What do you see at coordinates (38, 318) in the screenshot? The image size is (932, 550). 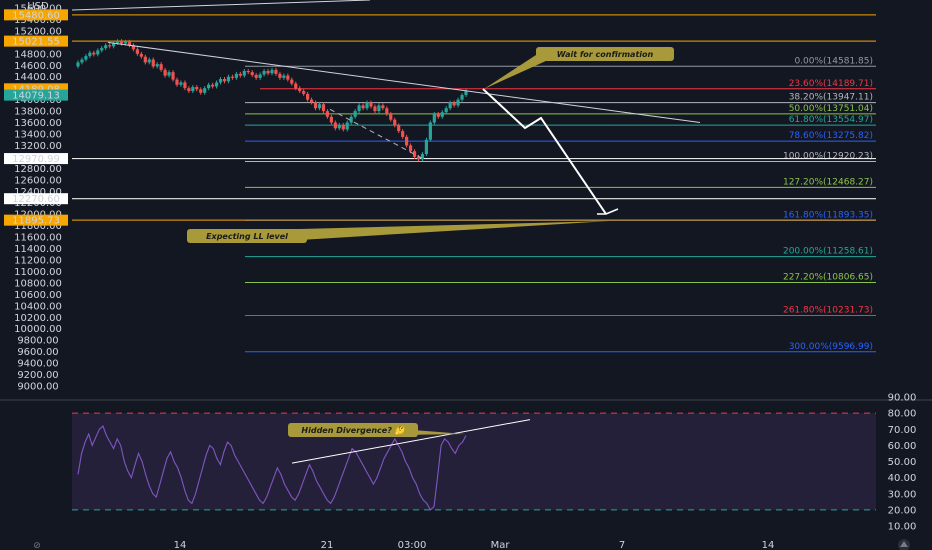 I see `price-tick-label: 10200.00` at bounding box center [38, 318].